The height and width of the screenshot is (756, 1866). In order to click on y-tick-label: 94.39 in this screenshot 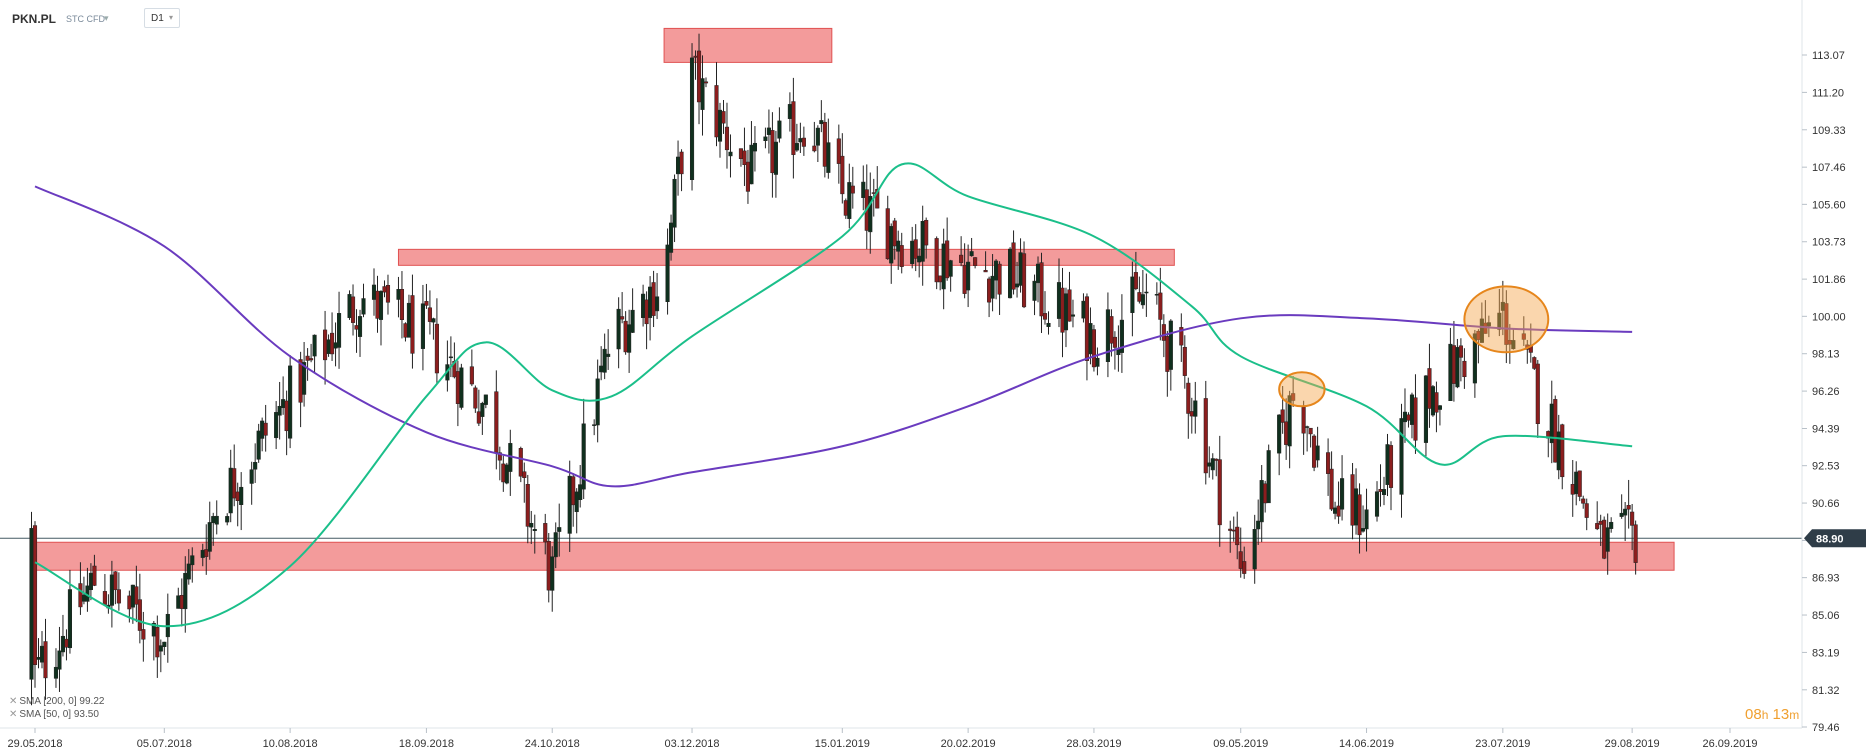, I will do `click(1826, 429)`.